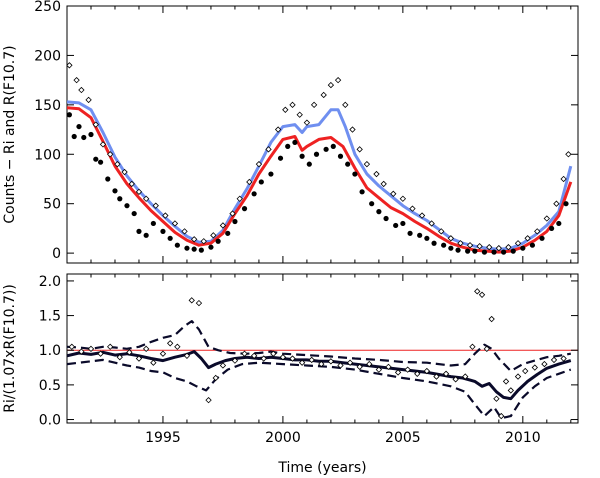  I want to click on x-tick-label: 2000, so click(283, 438).